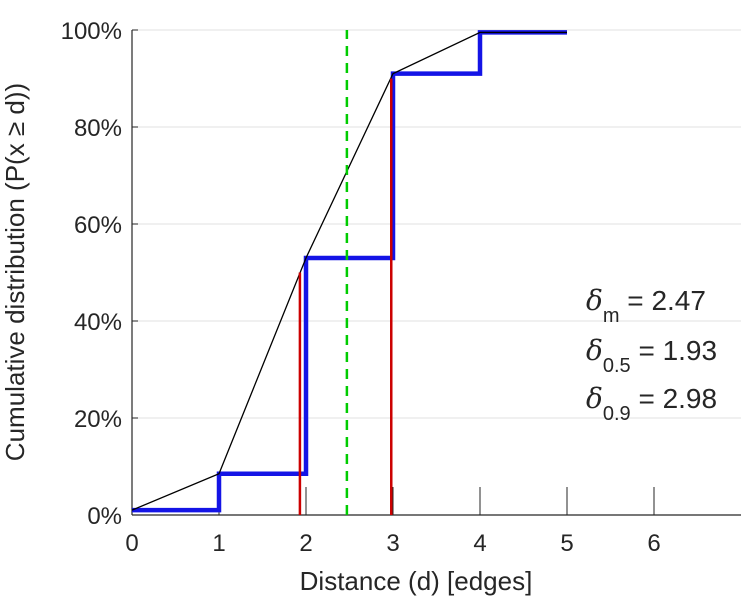  What do you see at coordinates (98, 225) in the screenshot?
I see `y-tick-label: 60%` at bounding box center [98, 225].